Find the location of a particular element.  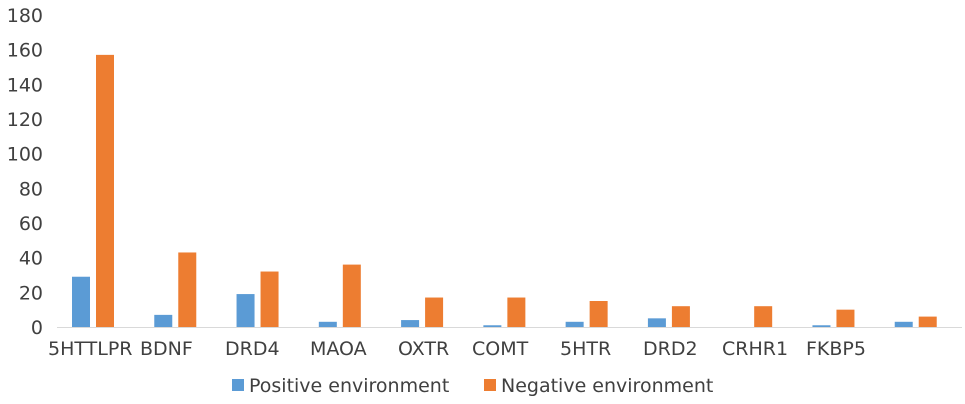

x-tick-label: DRD4 is located at coordinates (252, 349).